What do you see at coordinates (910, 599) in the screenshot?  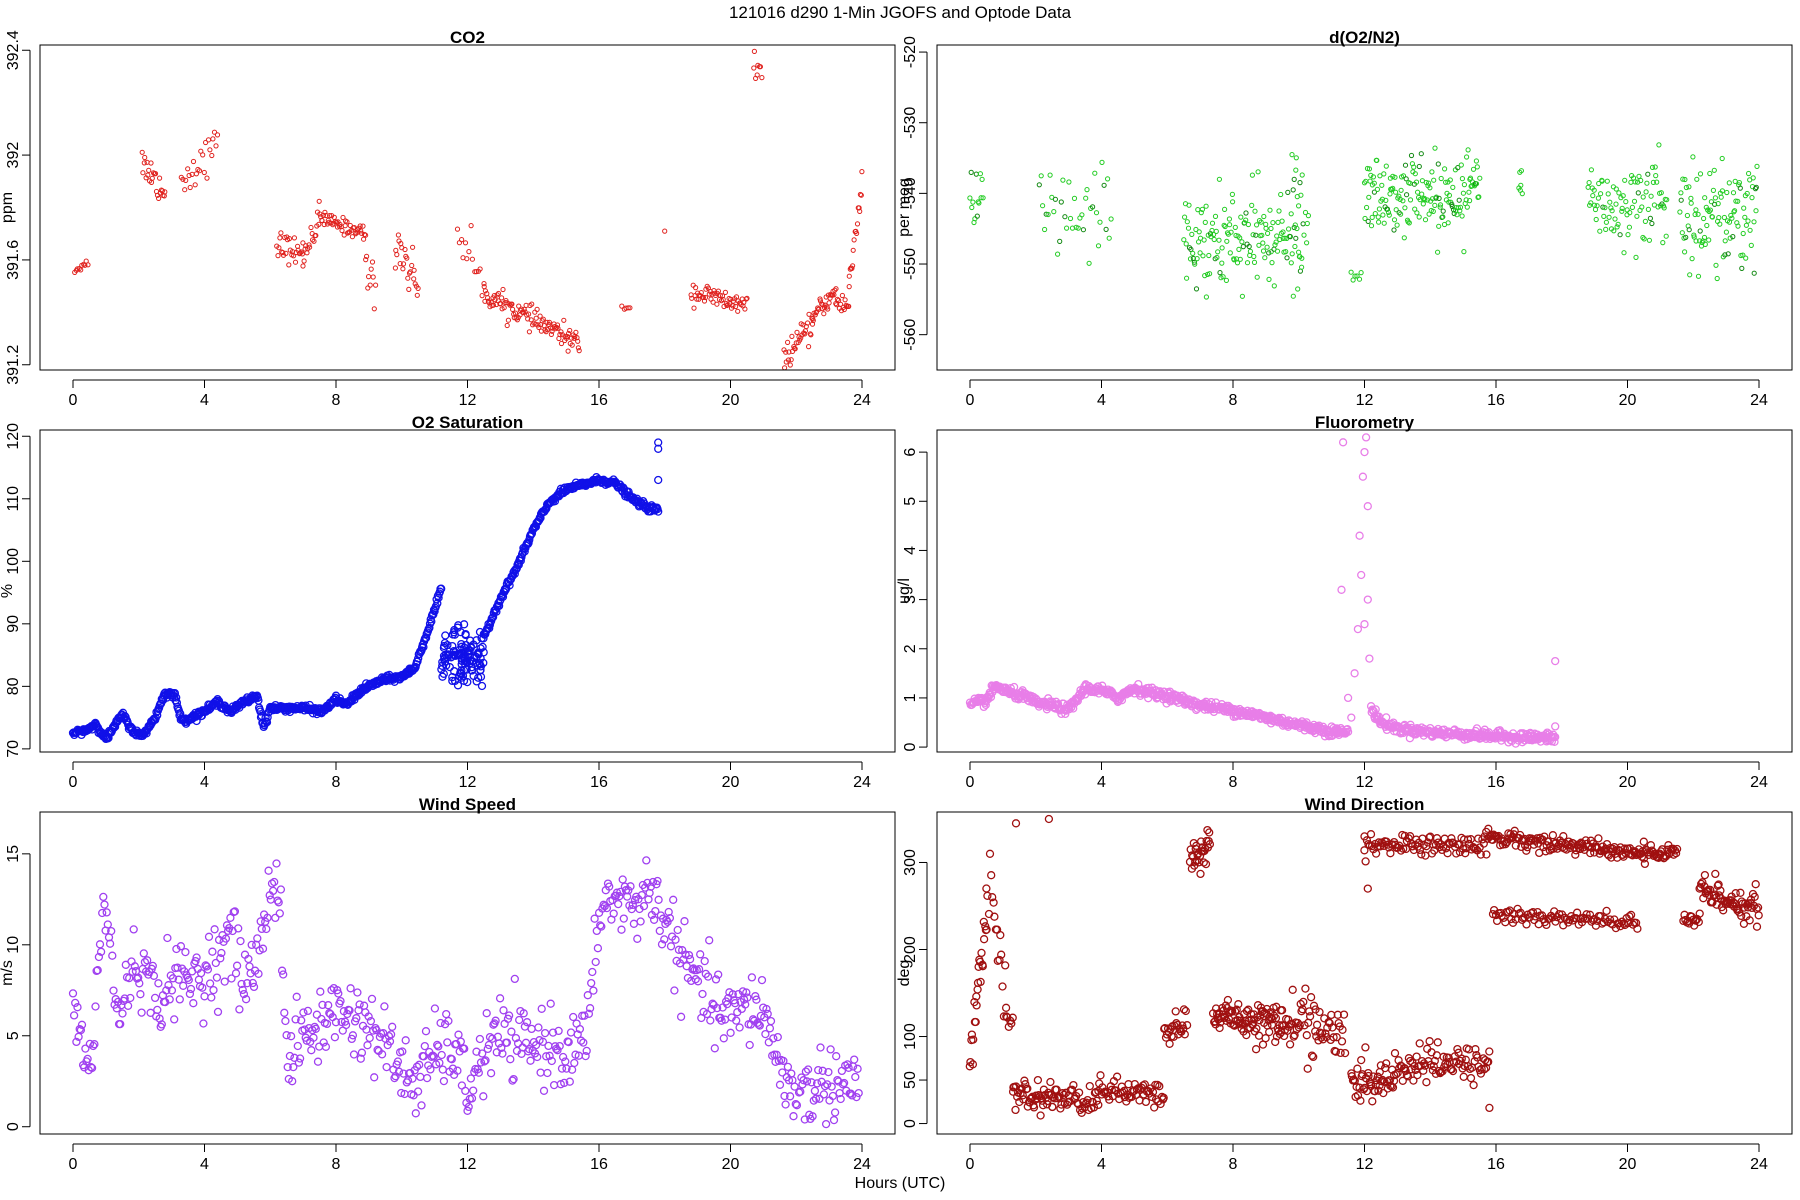 I see `y-tick-label: 3` at bounding box center [910, 599].